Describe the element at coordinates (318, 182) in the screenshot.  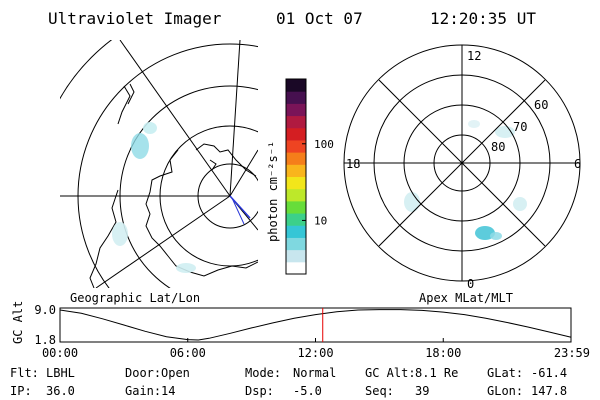
I see `colorbar-ticks: 100 10` at that location.